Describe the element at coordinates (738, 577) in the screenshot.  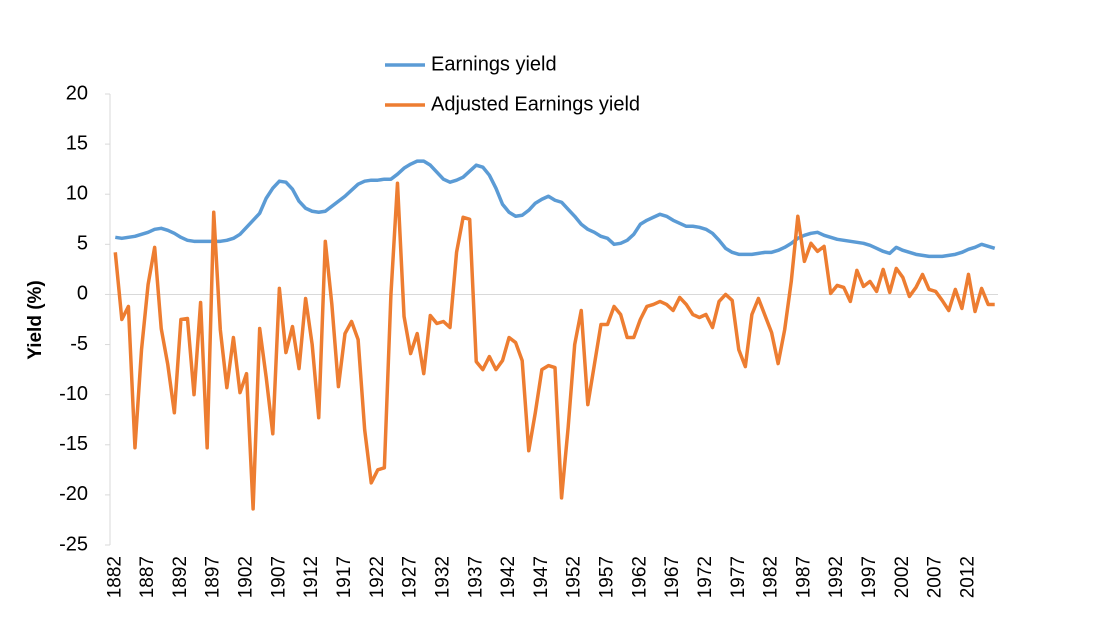
I see `x-tick-label: 1977` at that location.